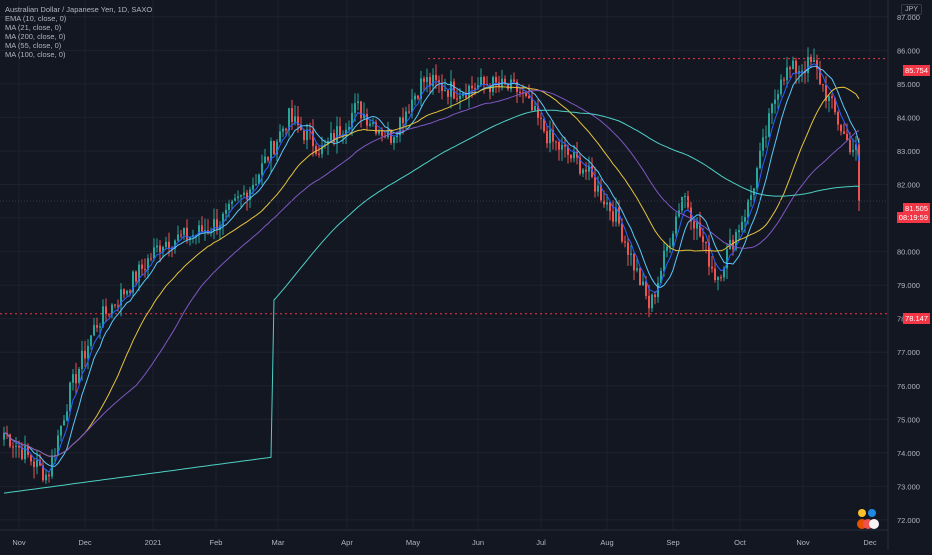  I want to click on x-tick-label: May, so click(413, 542).